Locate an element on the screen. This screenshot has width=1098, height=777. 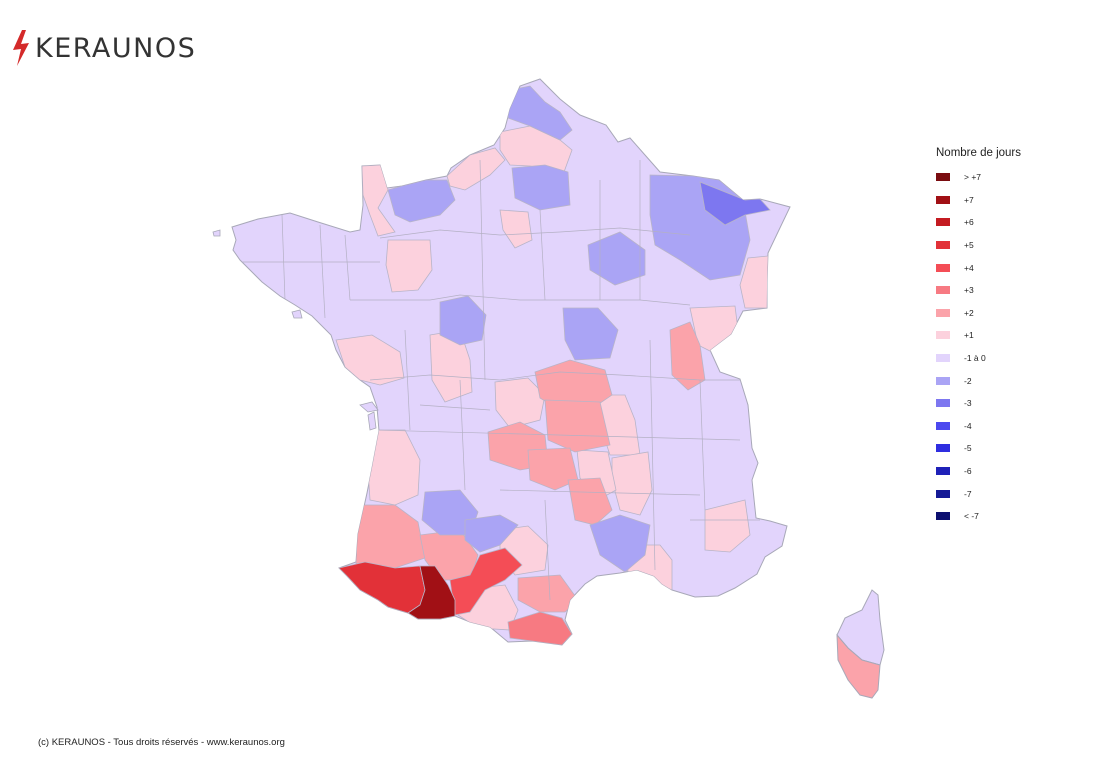
legend-item: -2 is located at coordinates (978, 380).